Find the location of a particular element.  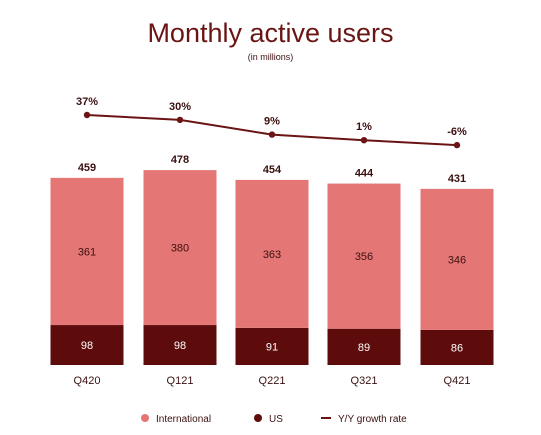

value-label-international: 346 is located at coordinates (457, 260).